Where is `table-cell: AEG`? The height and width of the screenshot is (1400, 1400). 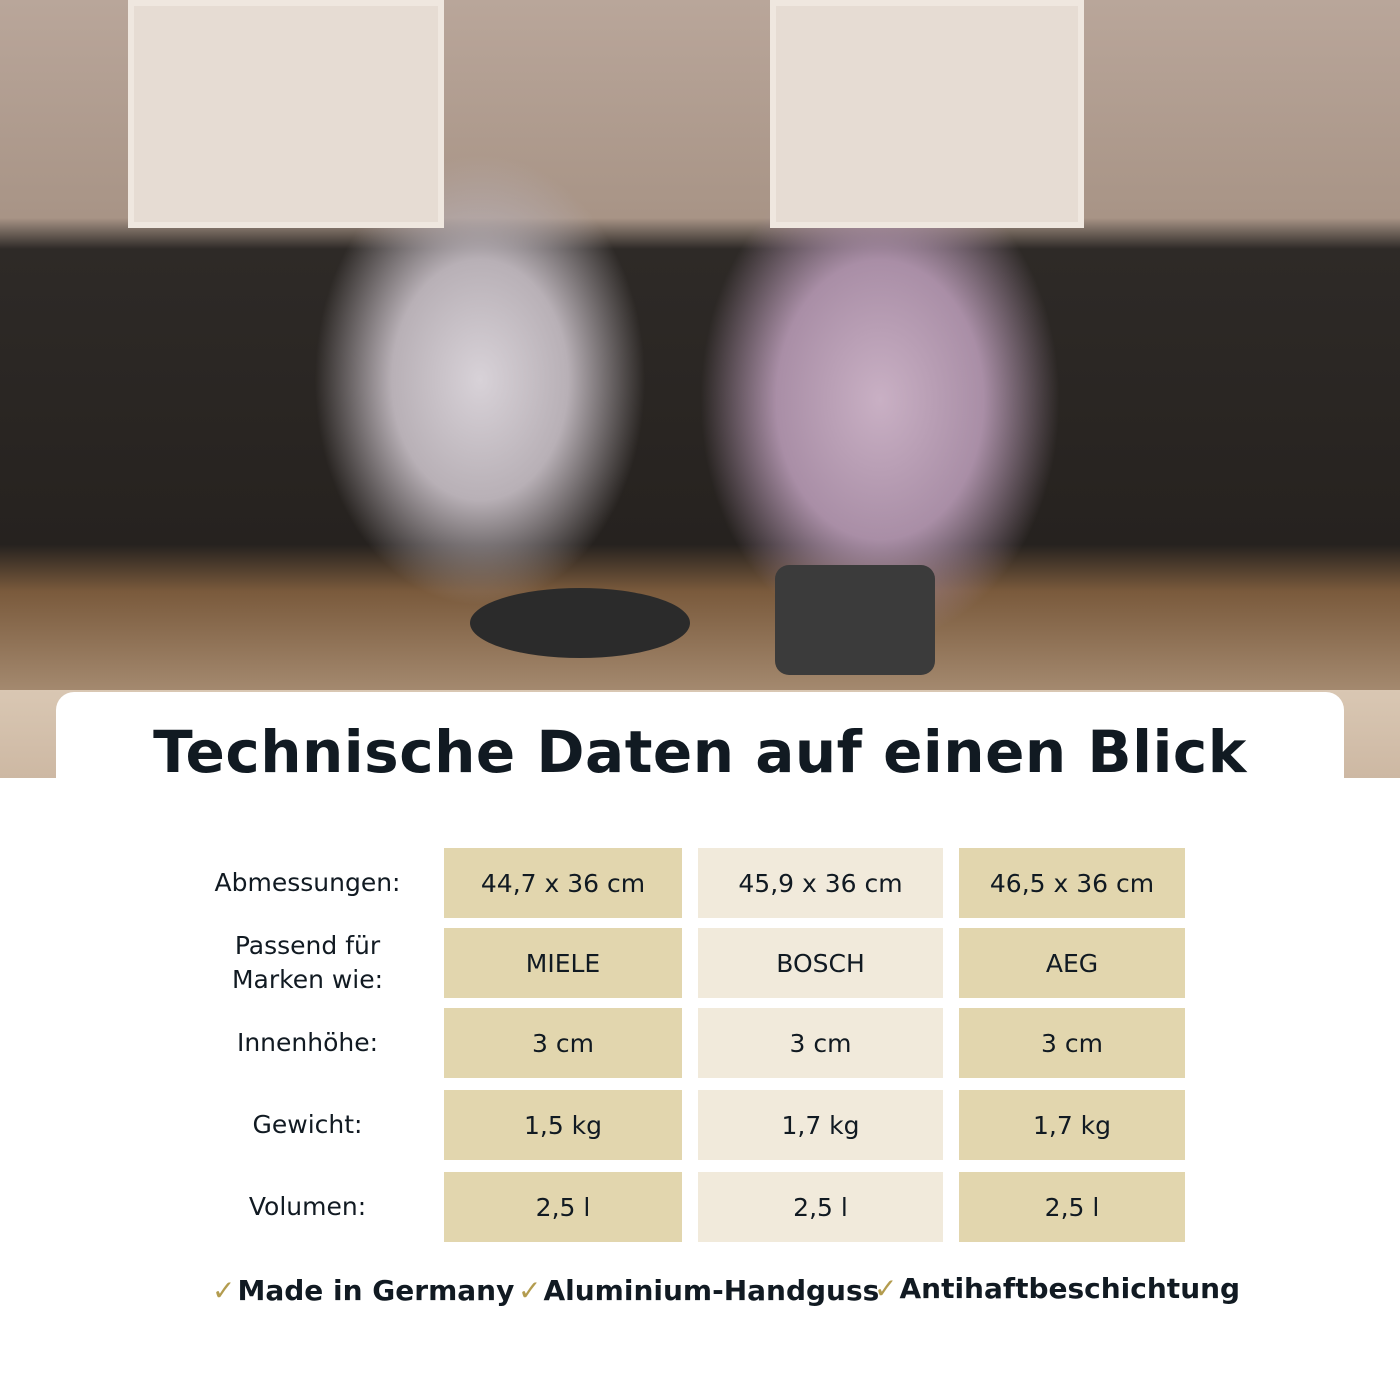
table-cell: AEG is located at coordinates (1072, 963).